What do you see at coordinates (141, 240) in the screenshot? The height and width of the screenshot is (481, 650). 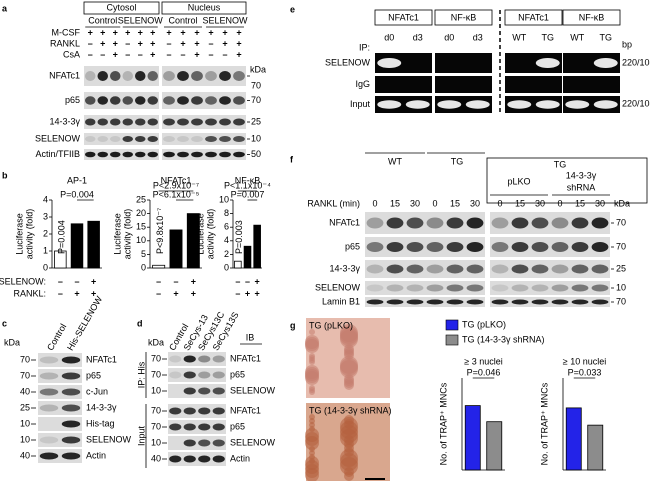 I see `y-tick-label: 10` at bounding box center [141, 240].